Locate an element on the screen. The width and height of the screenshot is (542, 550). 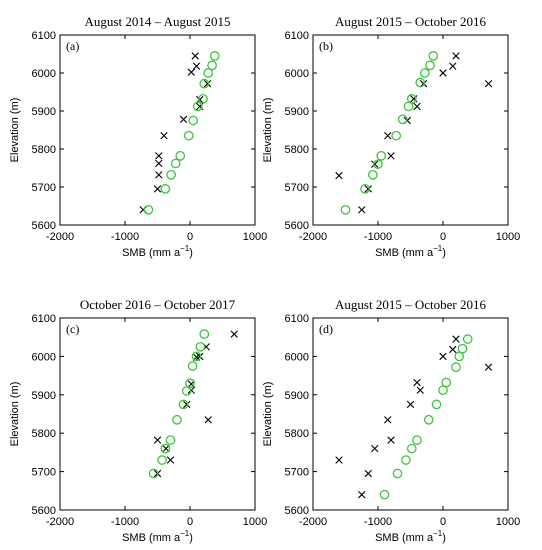
x-tick-label: 0 is located at coordinates (190, 237).